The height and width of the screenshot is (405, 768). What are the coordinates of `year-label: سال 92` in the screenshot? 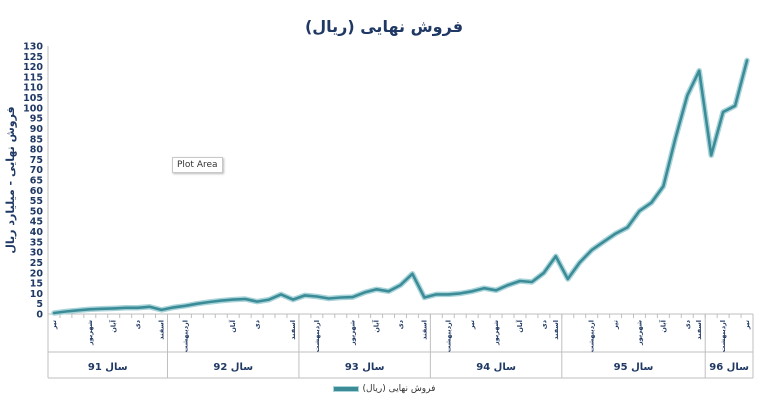 It's located at (233, 367).